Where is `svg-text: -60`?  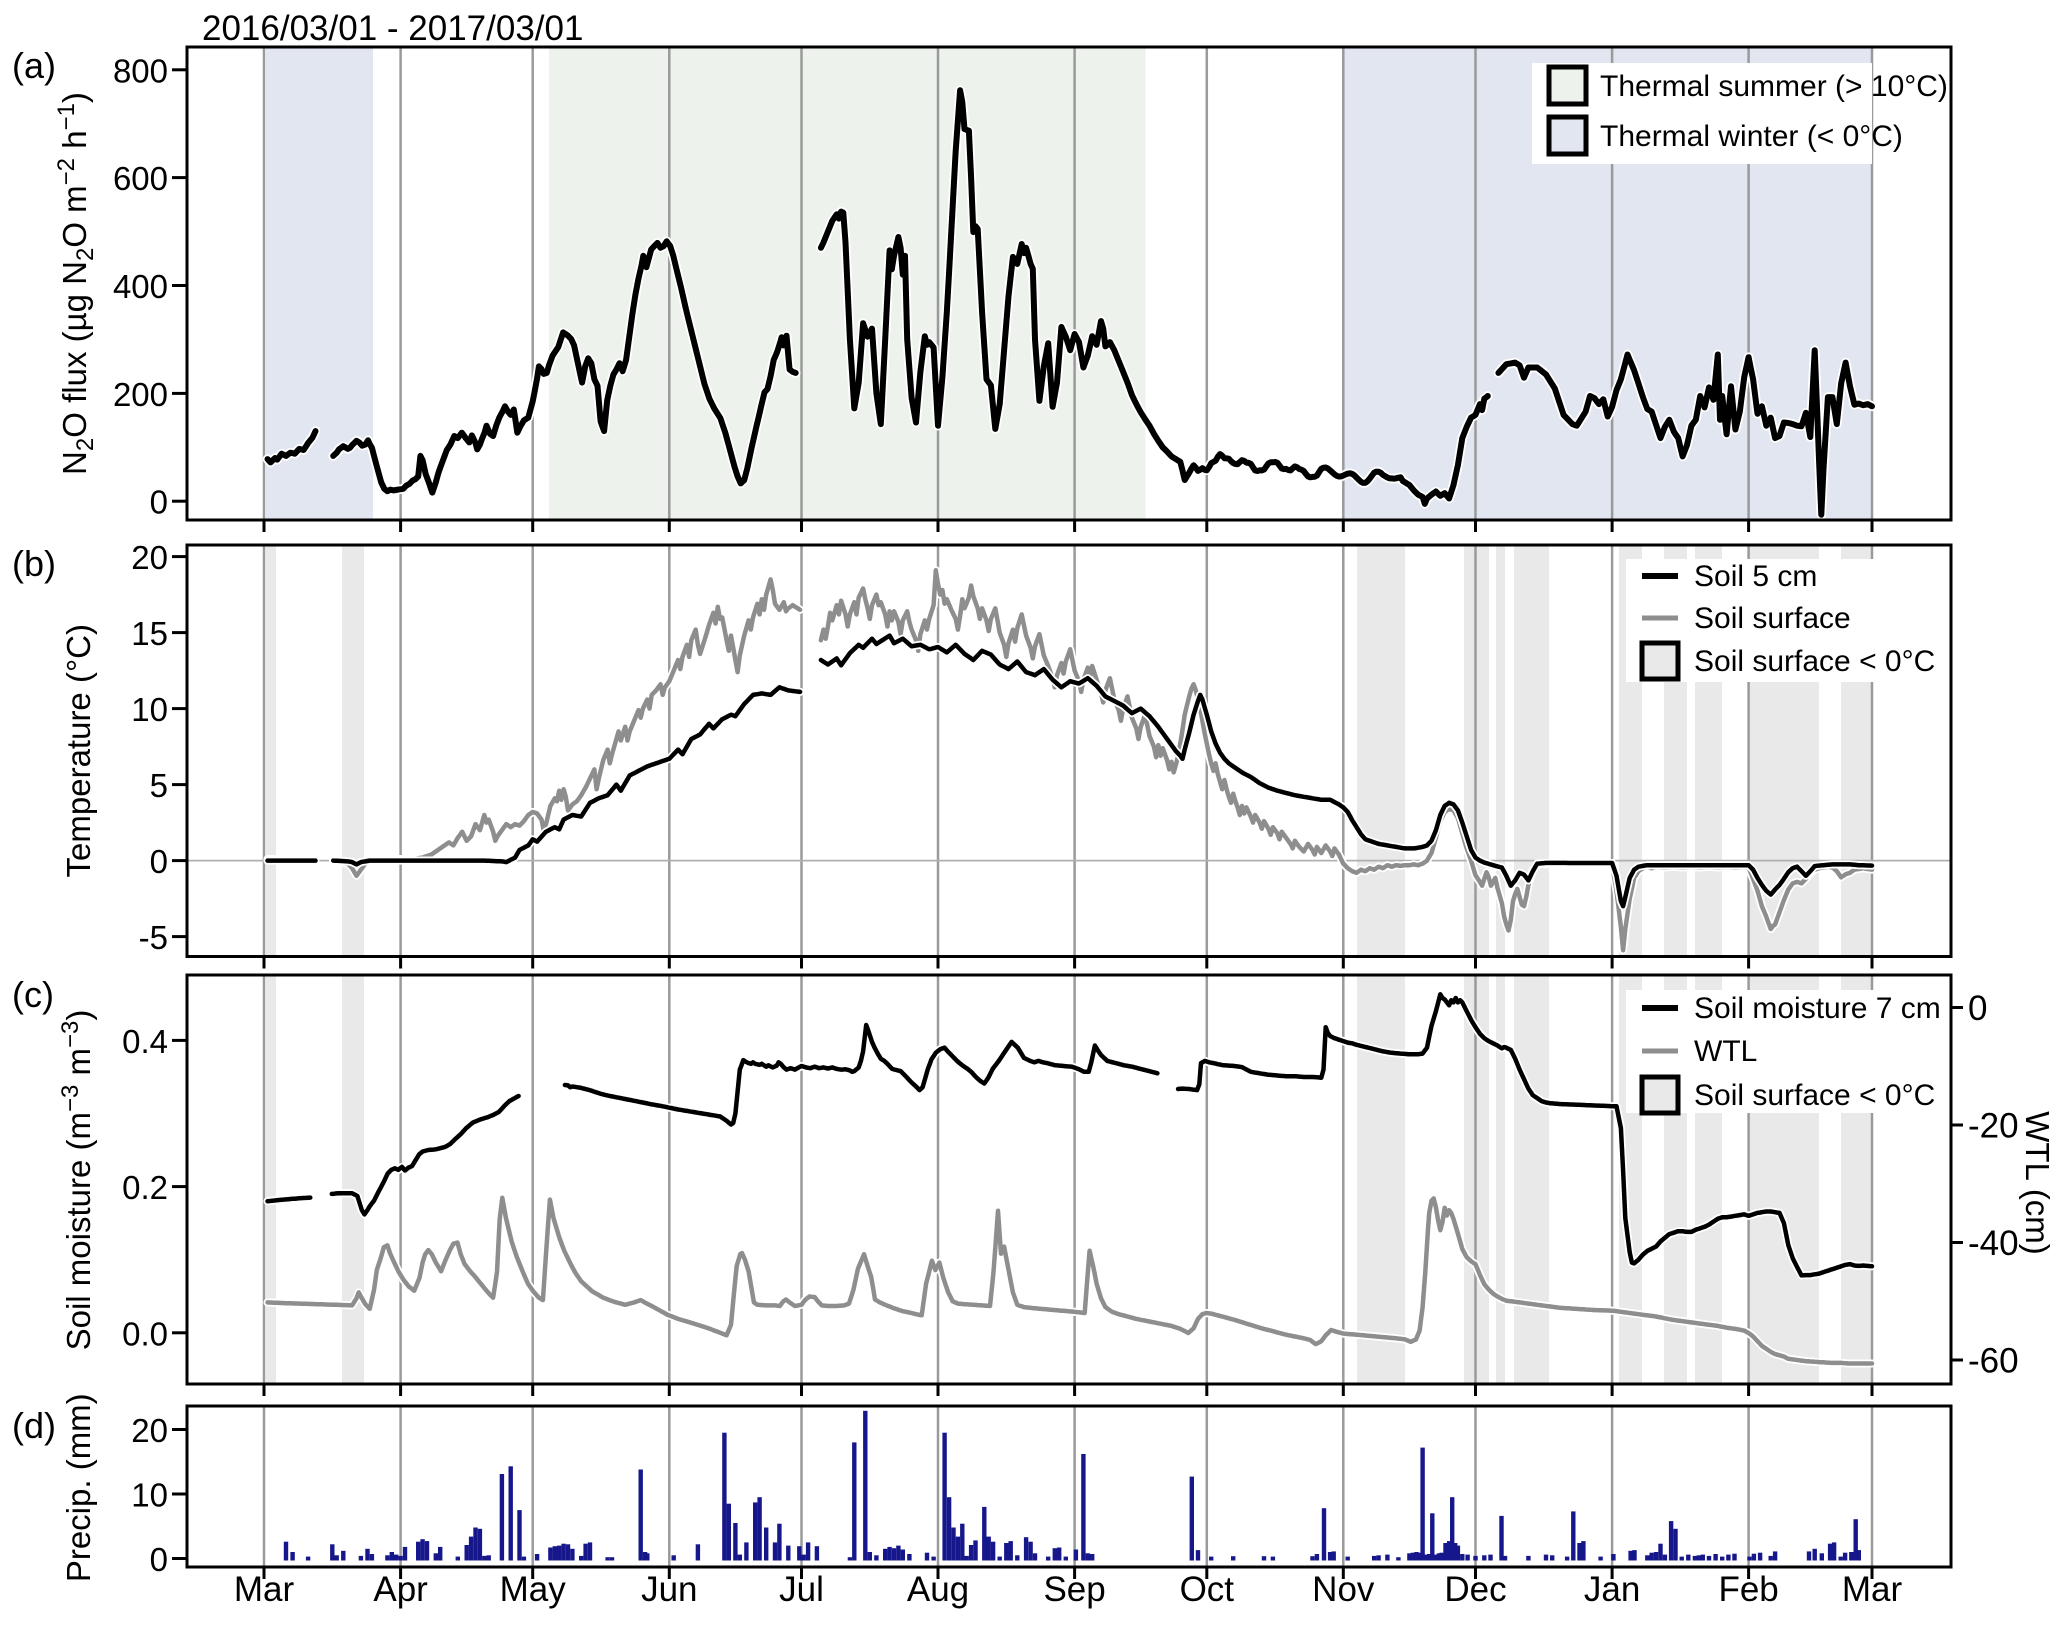 svg-text: -60 is located at coordinates (1993, 1361).